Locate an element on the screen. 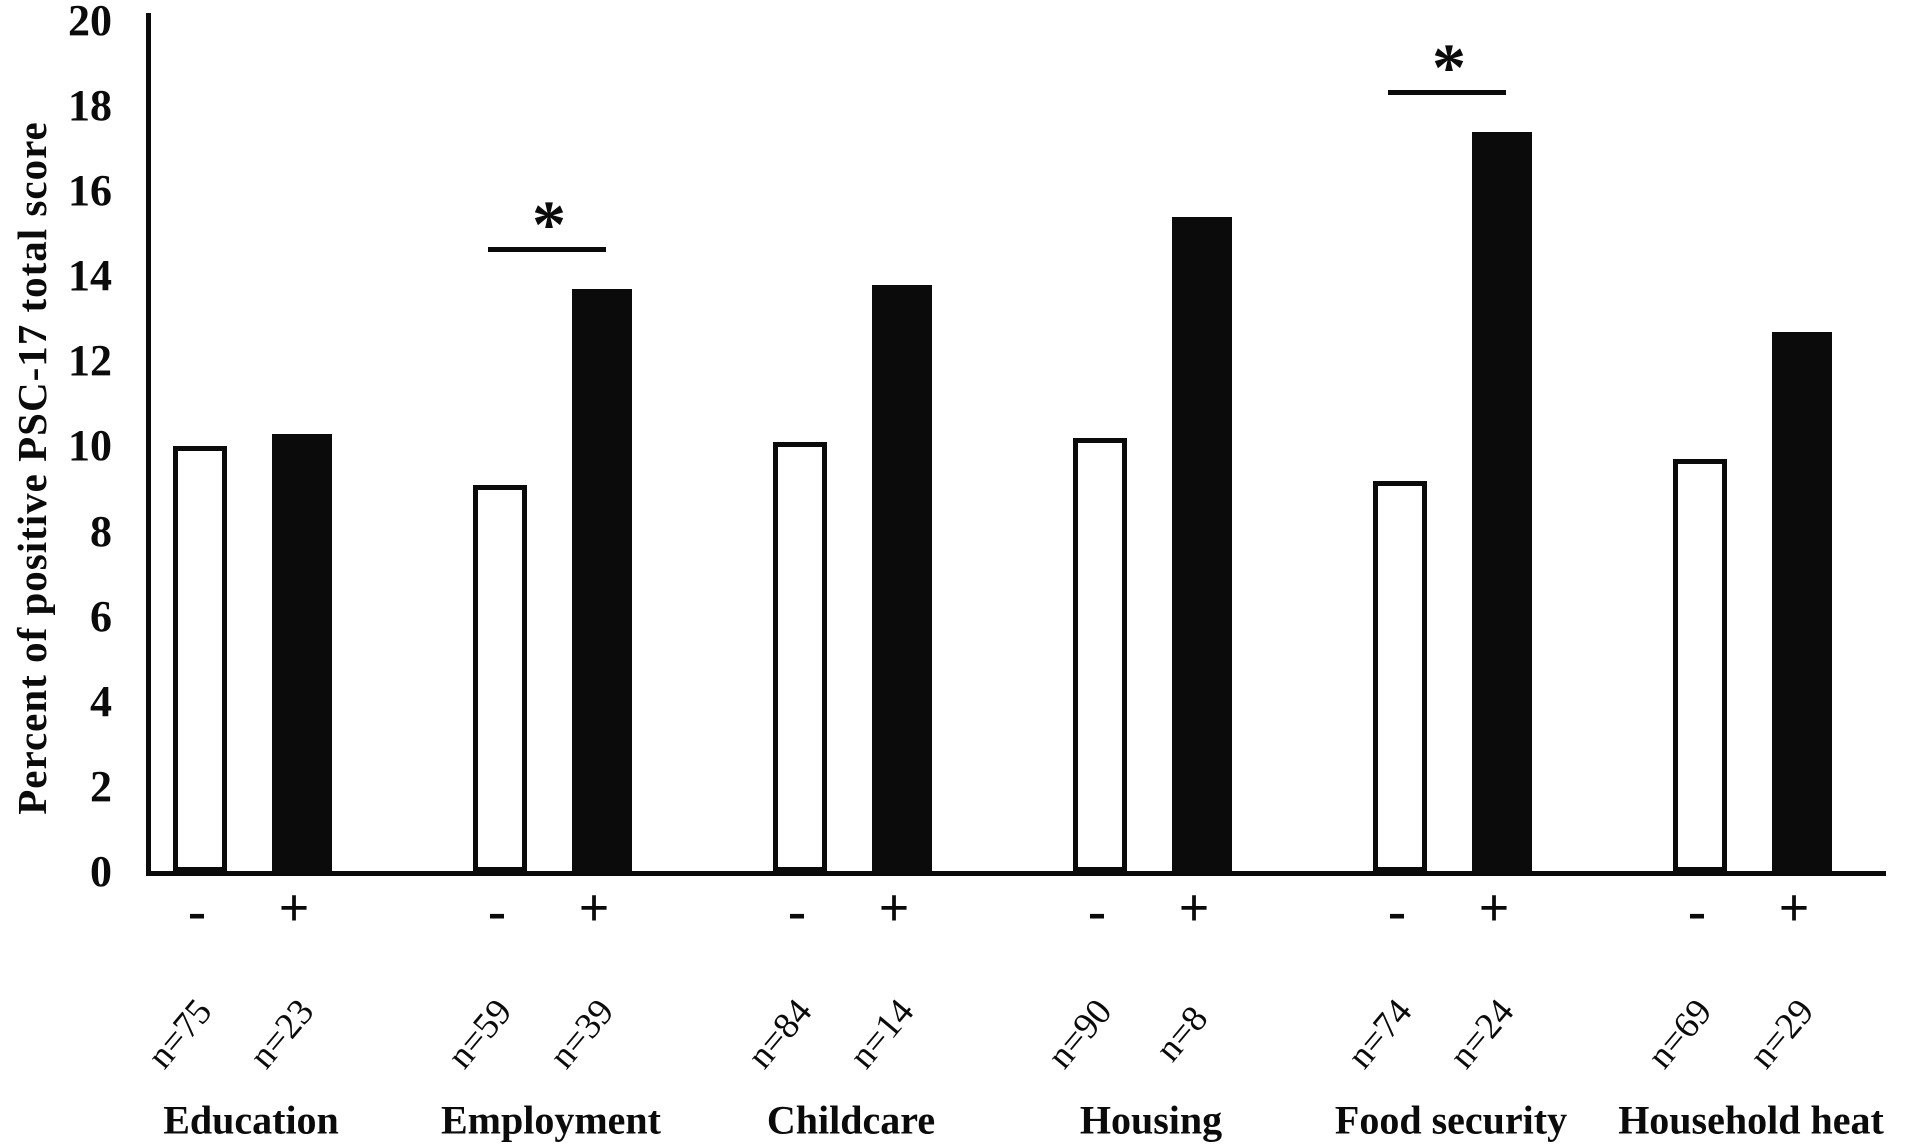  bar-education-plus is located at coordinates (302, 653).